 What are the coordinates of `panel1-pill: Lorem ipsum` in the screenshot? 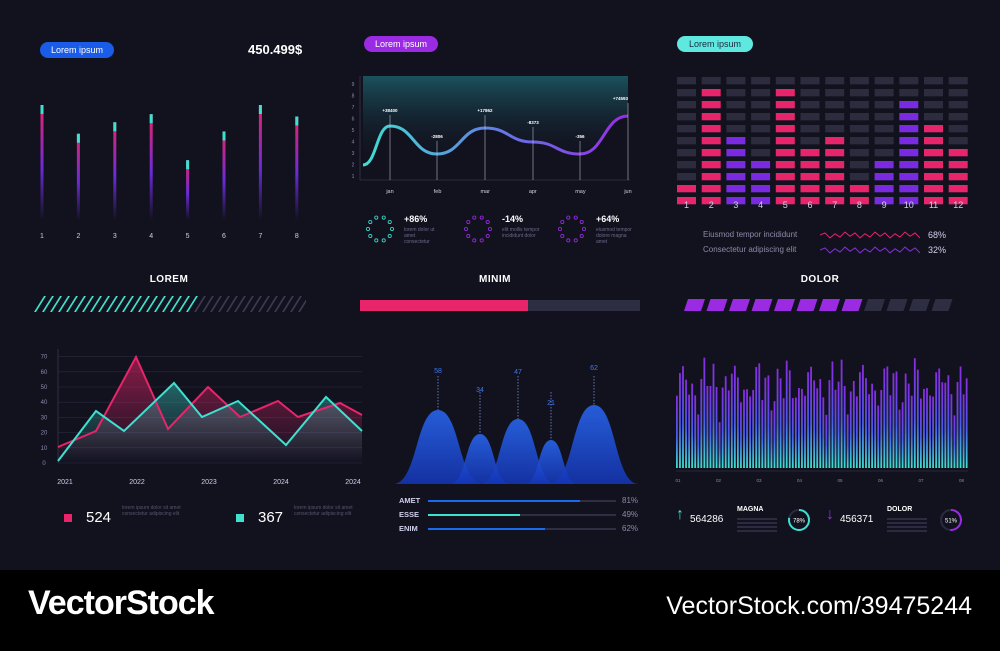 It's located at (77, 50).